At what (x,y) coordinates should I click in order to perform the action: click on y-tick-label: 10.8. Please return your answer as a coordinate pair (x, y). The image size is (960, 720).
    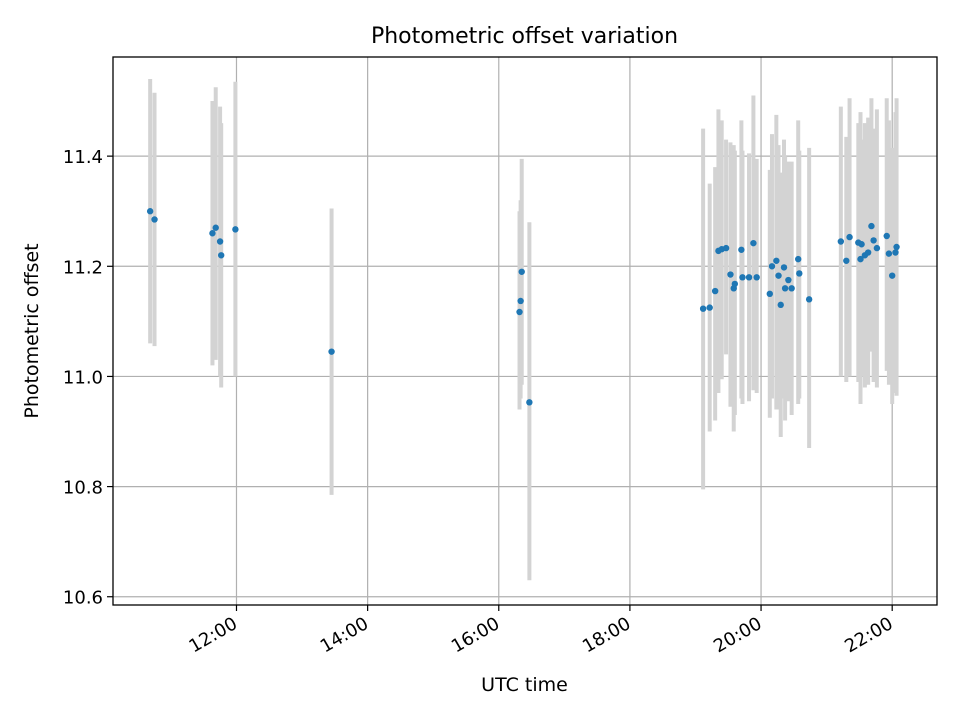
    Looking at the image, I should click on (83, 488).